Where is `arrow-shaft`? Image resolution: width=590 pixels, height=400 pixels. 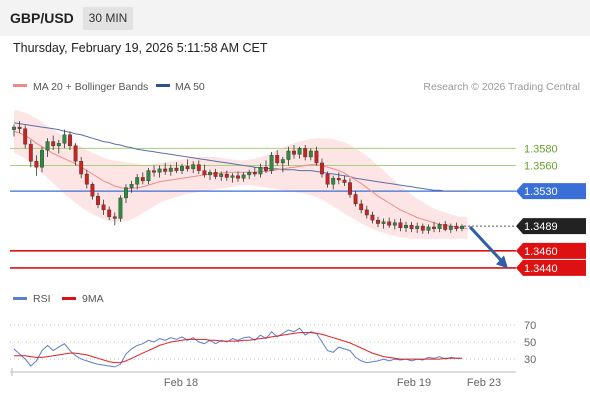
arrow-shaft is located at coordinates (486, 244).